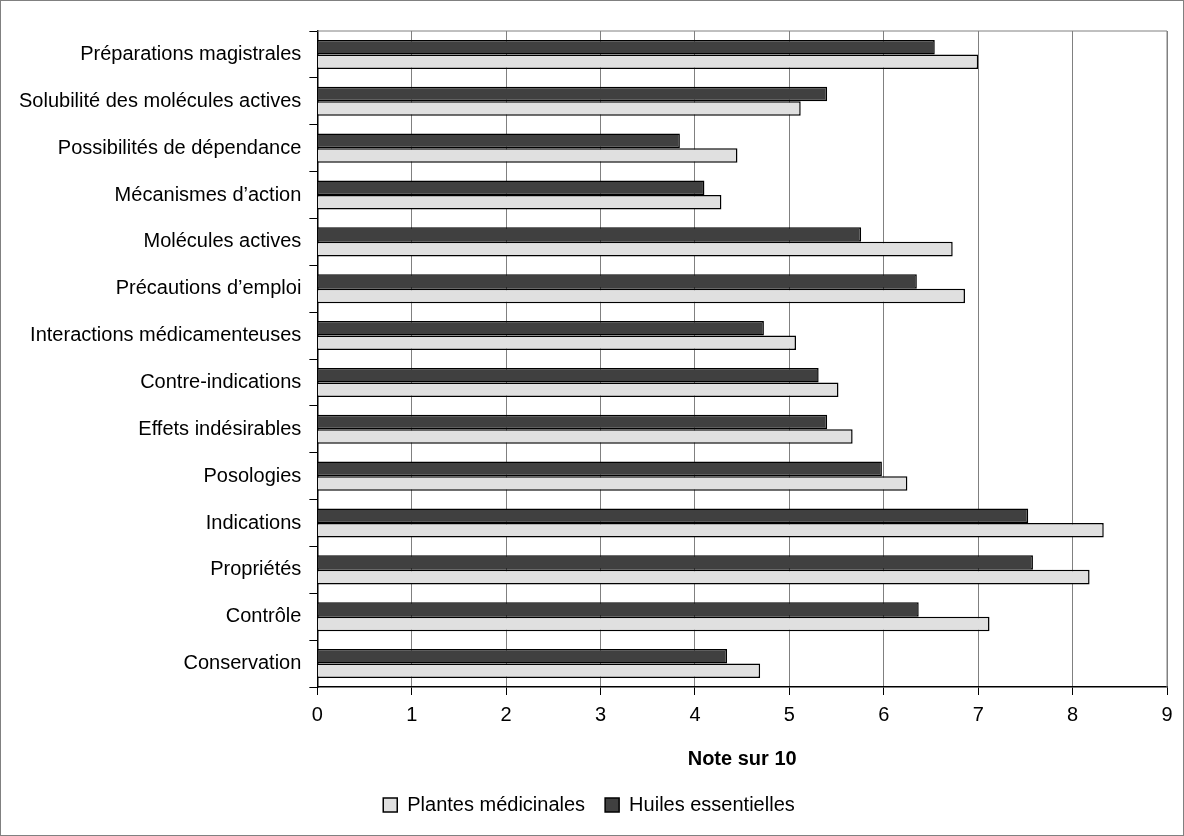 The height and width of the screenshot is (836, 1184). I want to click on x-tick-label: 0, so click(317, 713).